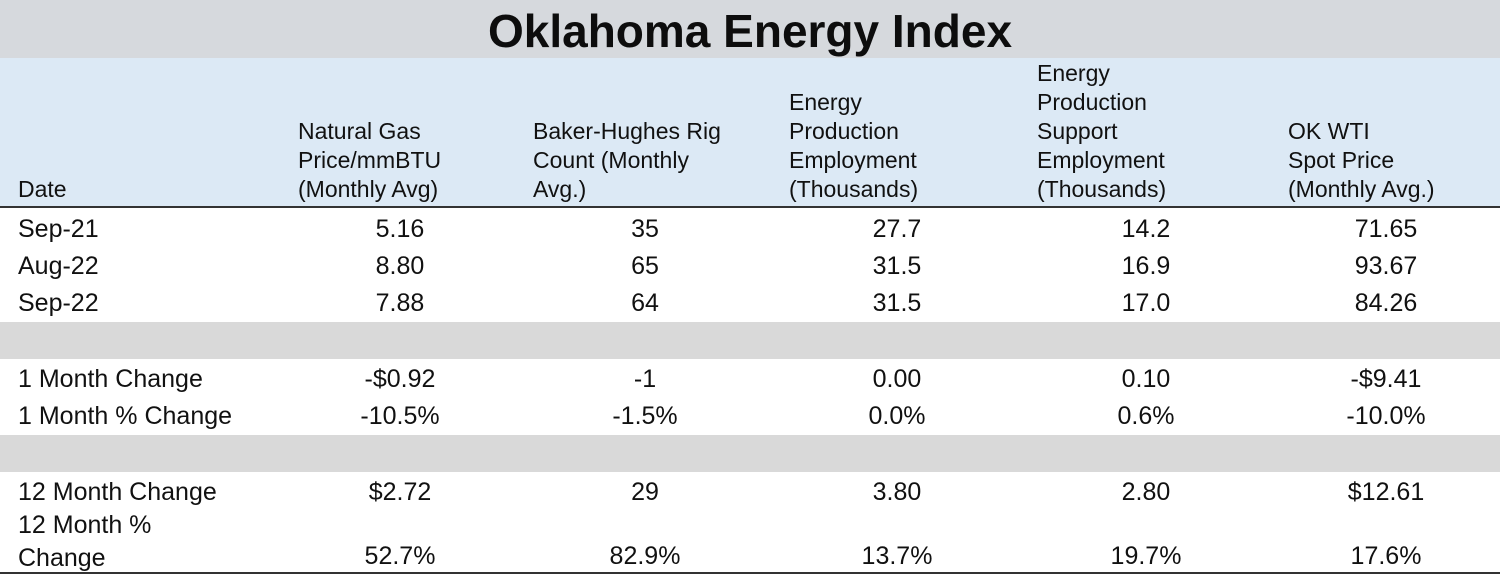  Describe the element at coordinates (84, 542) in the screenshot. I see `row-label: 12 Month % Change` at that location.